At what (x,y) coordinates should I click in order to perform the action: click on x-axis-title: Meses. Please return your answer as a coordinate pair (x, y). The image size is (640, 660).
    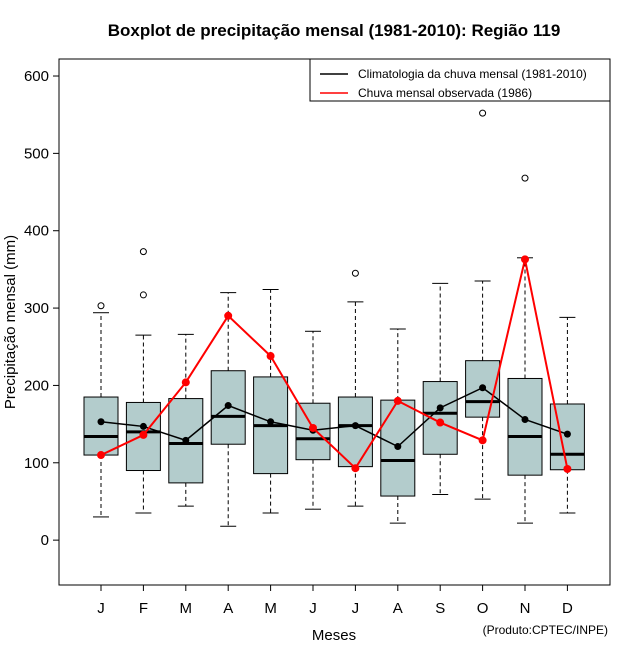
    Looking at the image, I should click on (334, 635).